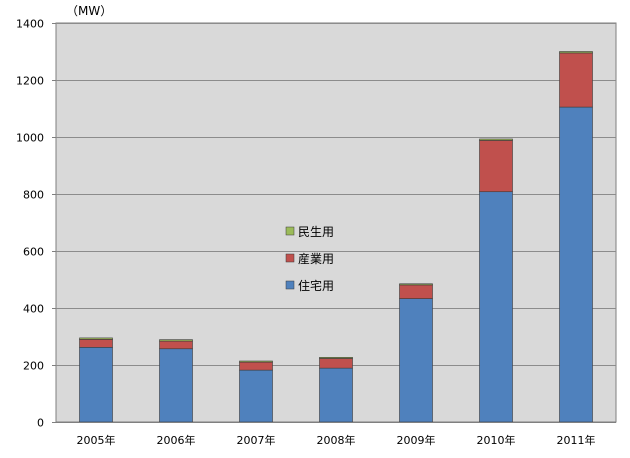  I want to click on y-tick-label: 400, so click(33, 309).